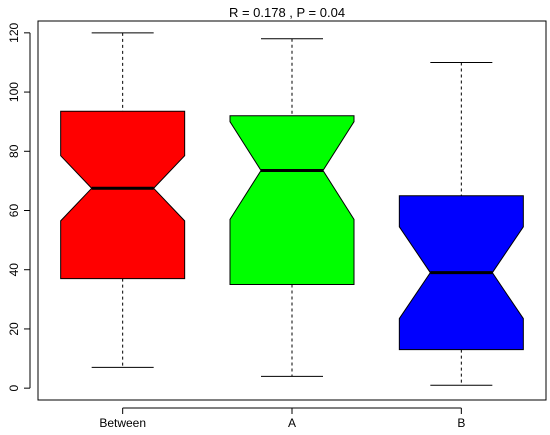 Image resolution: width=550 pixels, height=435 pixels. I want to click on y-tick-label: 0, so click(14, 388).